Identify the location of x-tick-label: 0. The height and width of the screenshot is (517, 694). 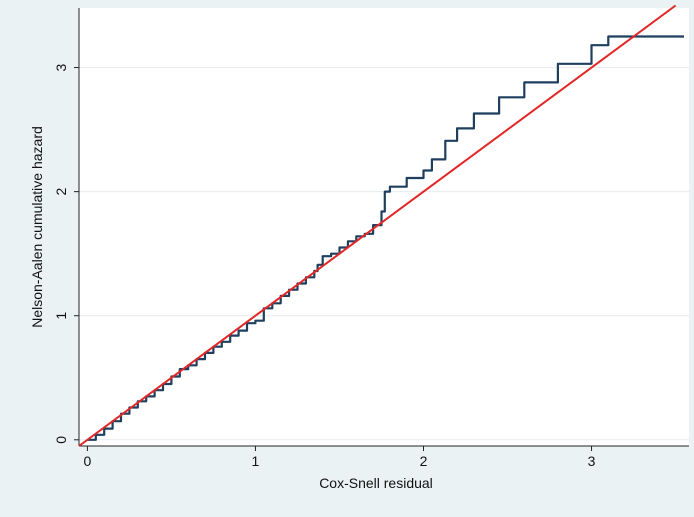
(88, 461).